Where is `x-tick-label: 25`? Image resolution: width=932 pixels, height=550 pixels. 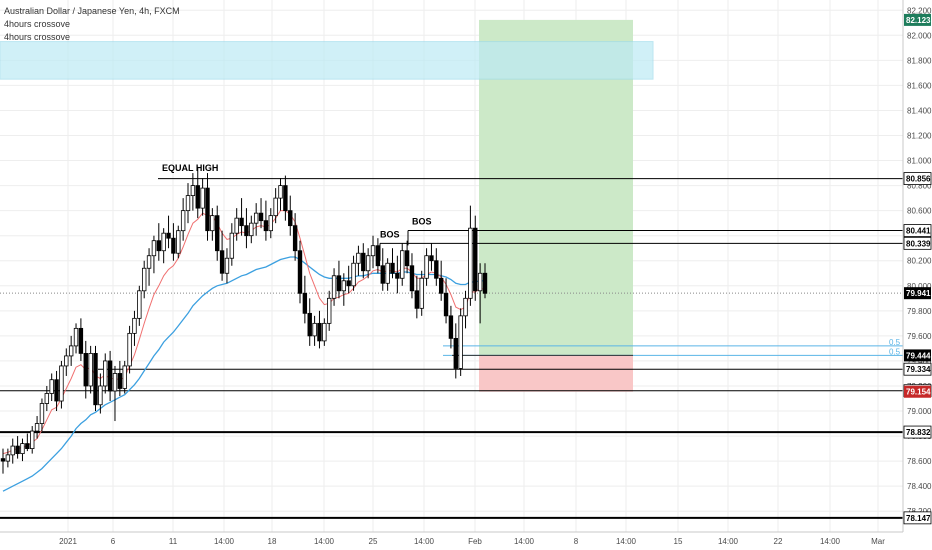
x-tick-label: 25 is located at coordinates (373, 541).